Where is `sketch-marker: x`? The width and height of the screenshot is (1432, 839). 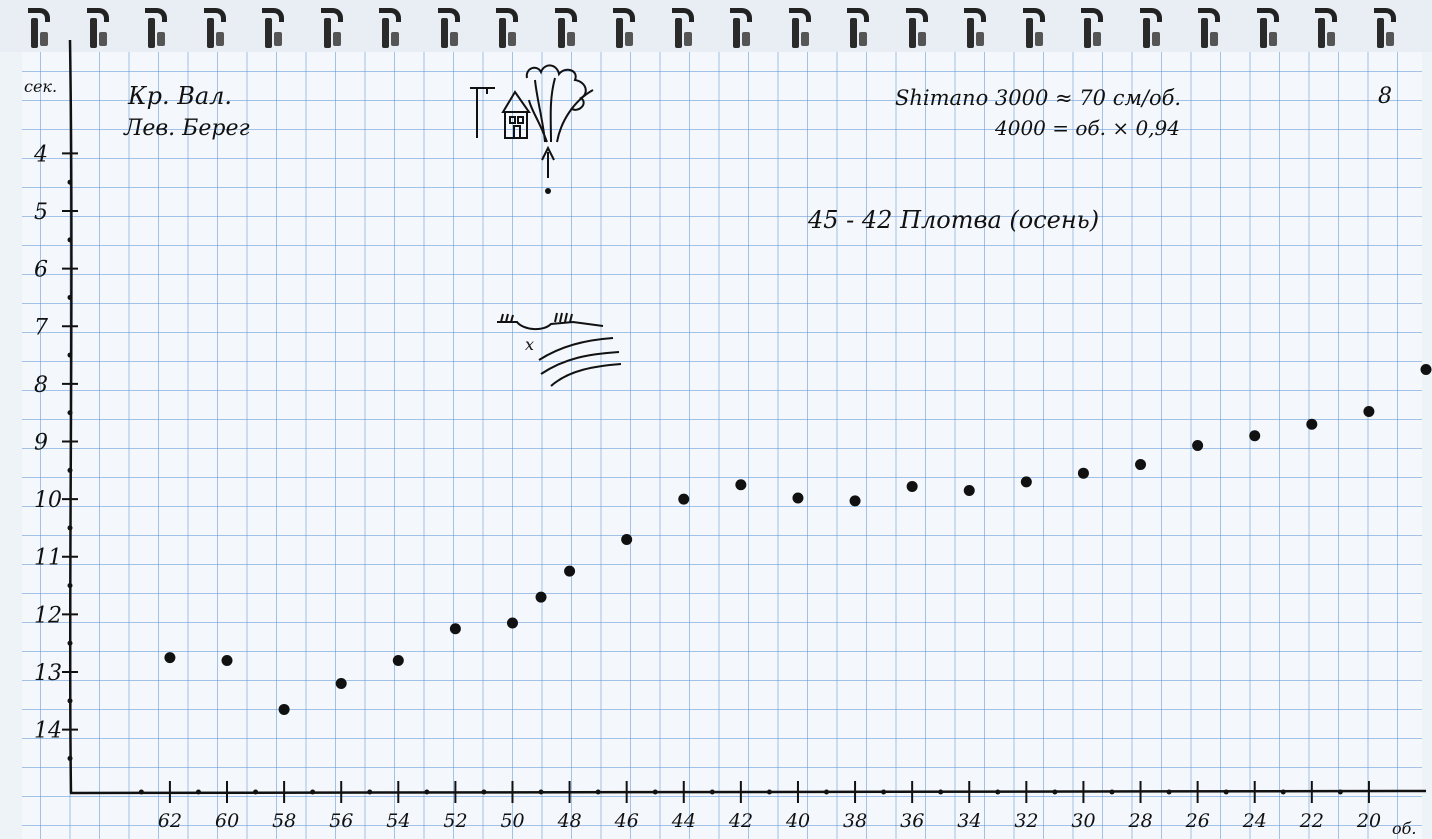
sketch-marker: x is located at coordinates (529, 344).